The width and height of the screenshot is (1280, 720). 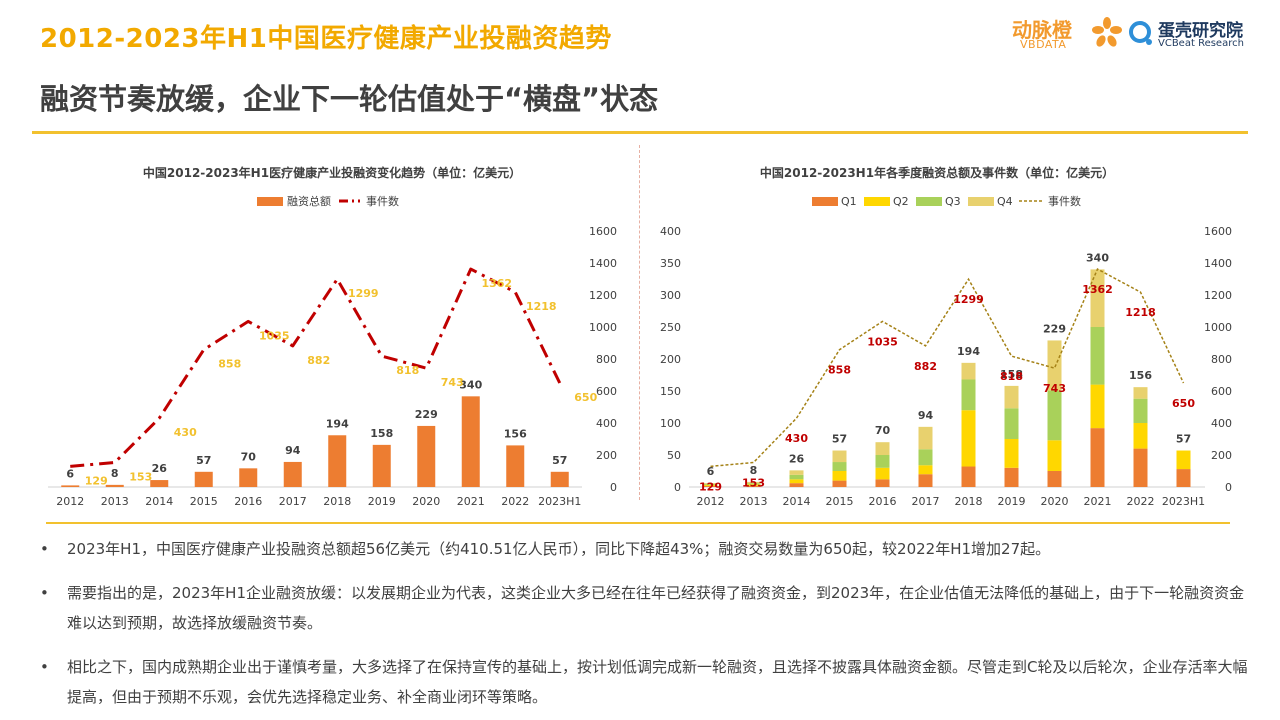 I want to click on y-right-tick-label: 800, so click(x=606, y=359).